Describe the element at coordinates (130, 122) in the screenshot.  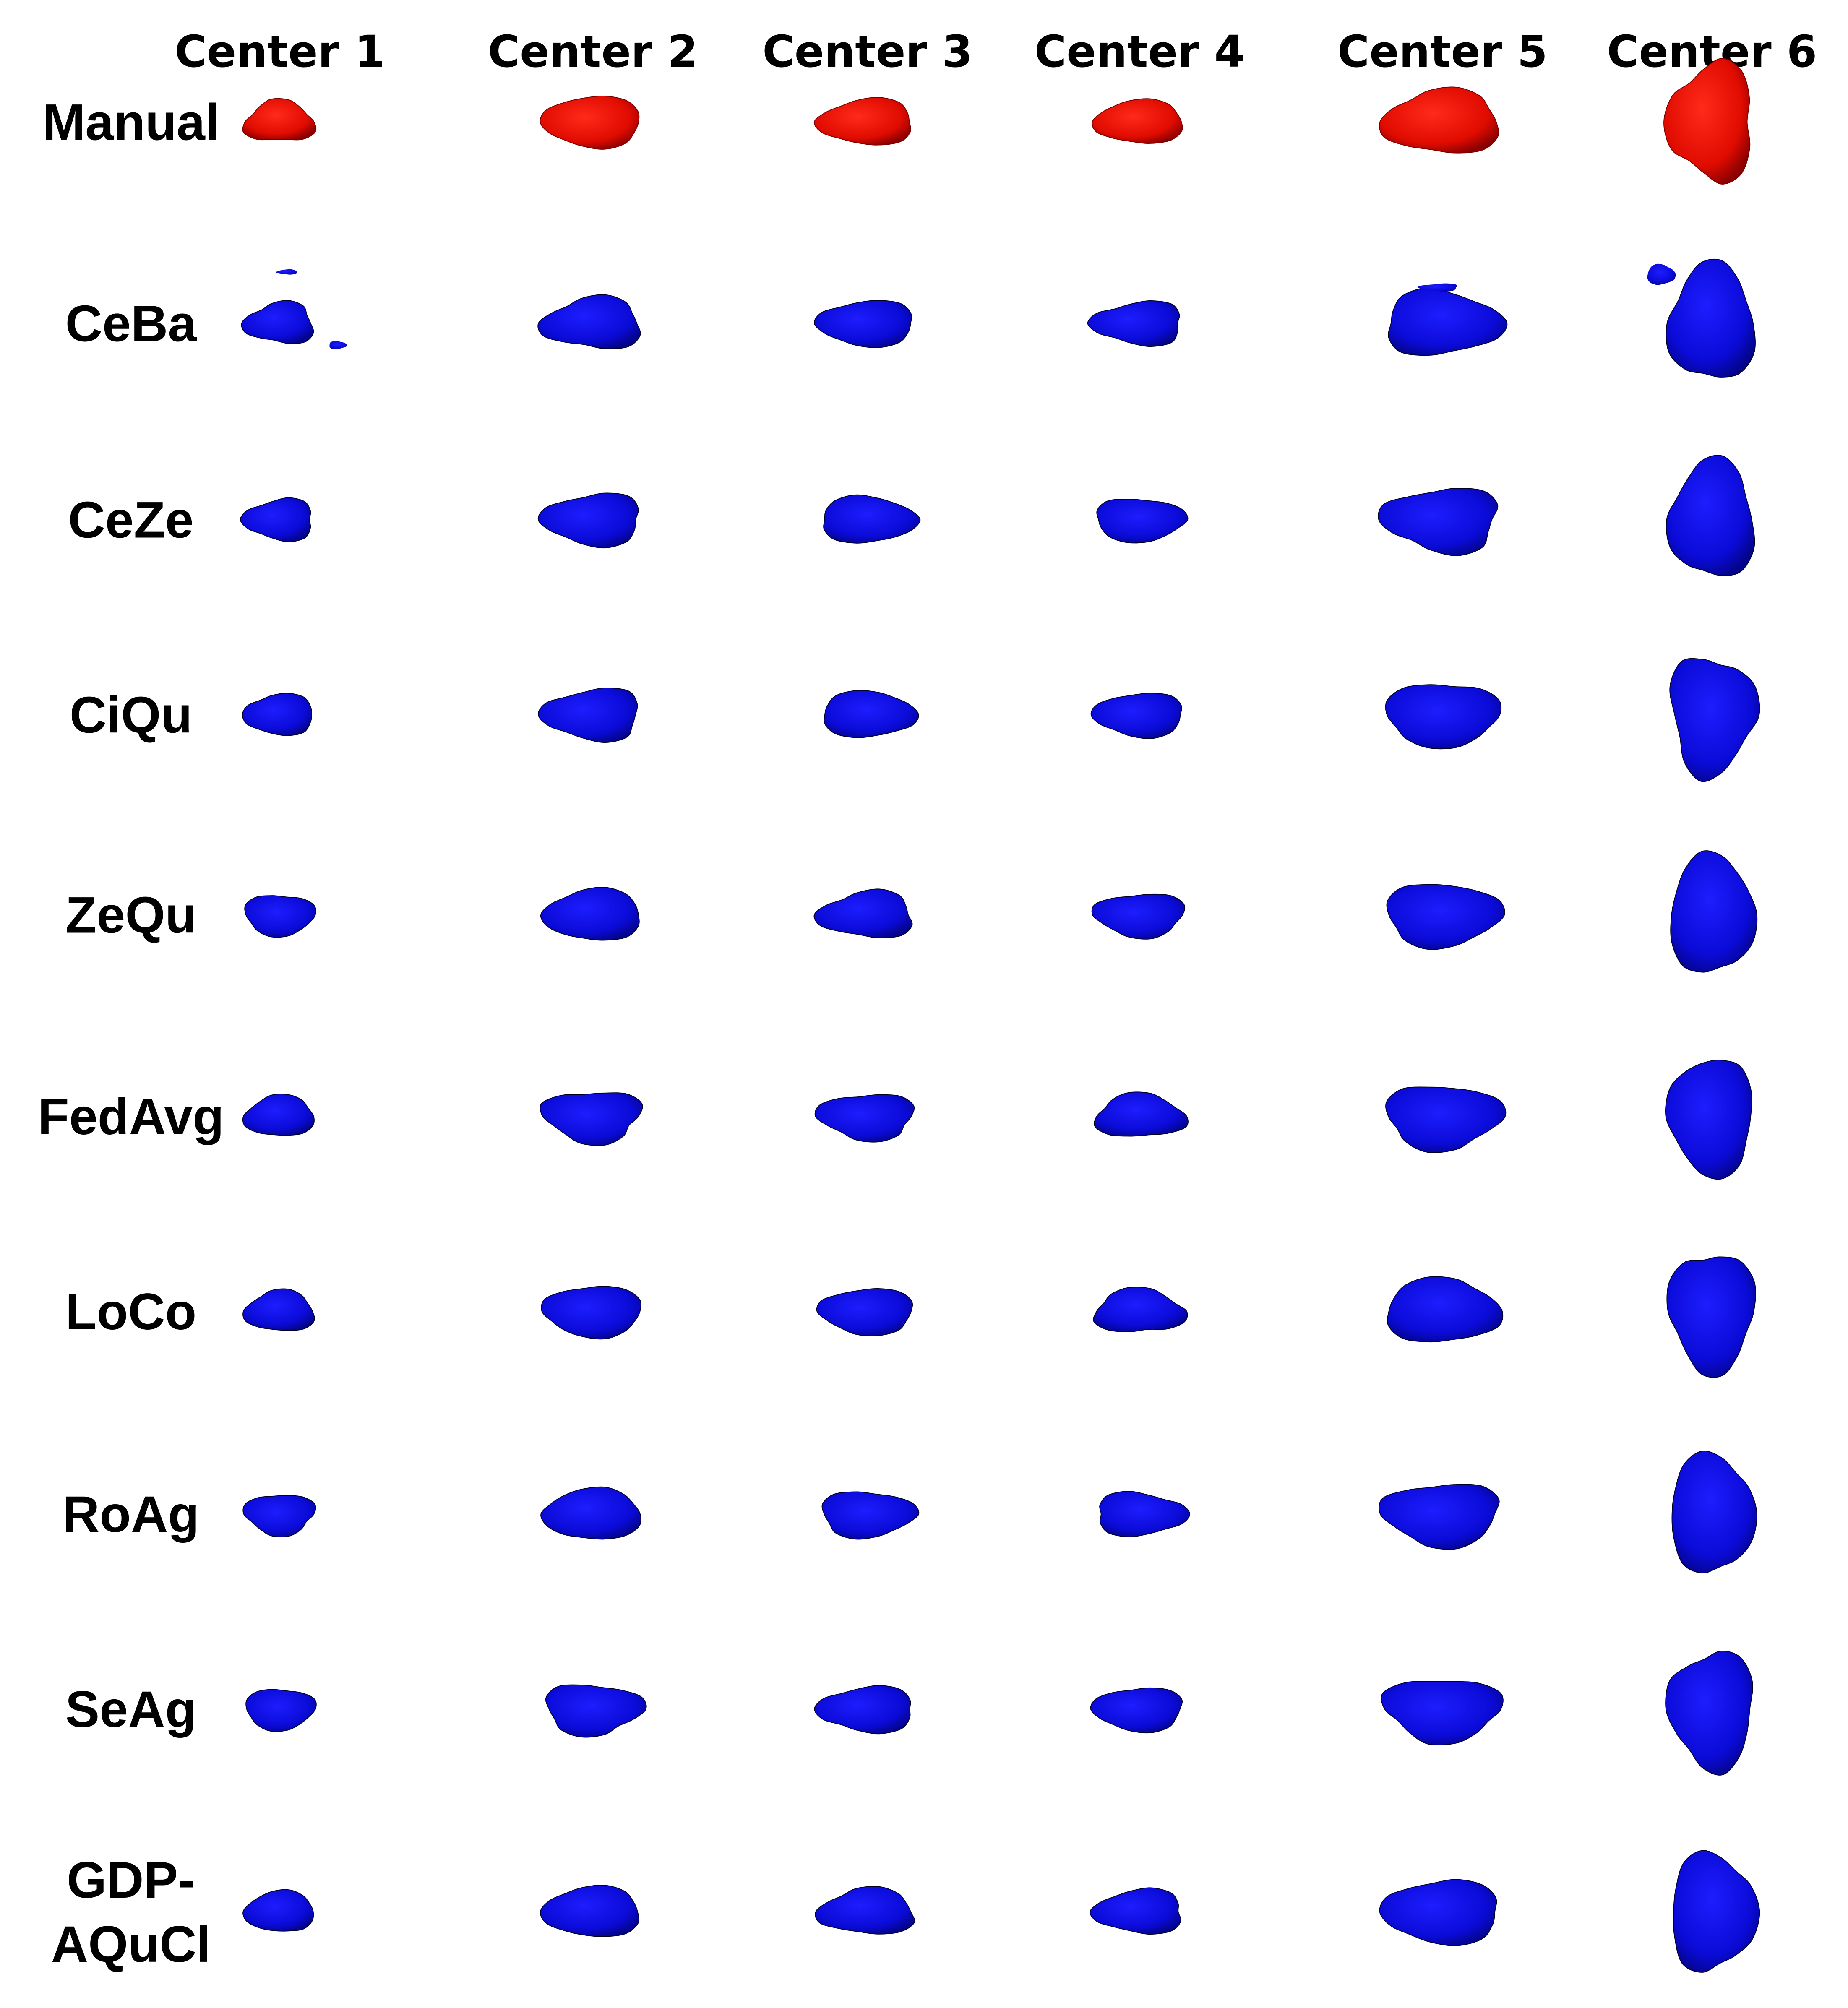
I see `row-label: Manual` at that location.